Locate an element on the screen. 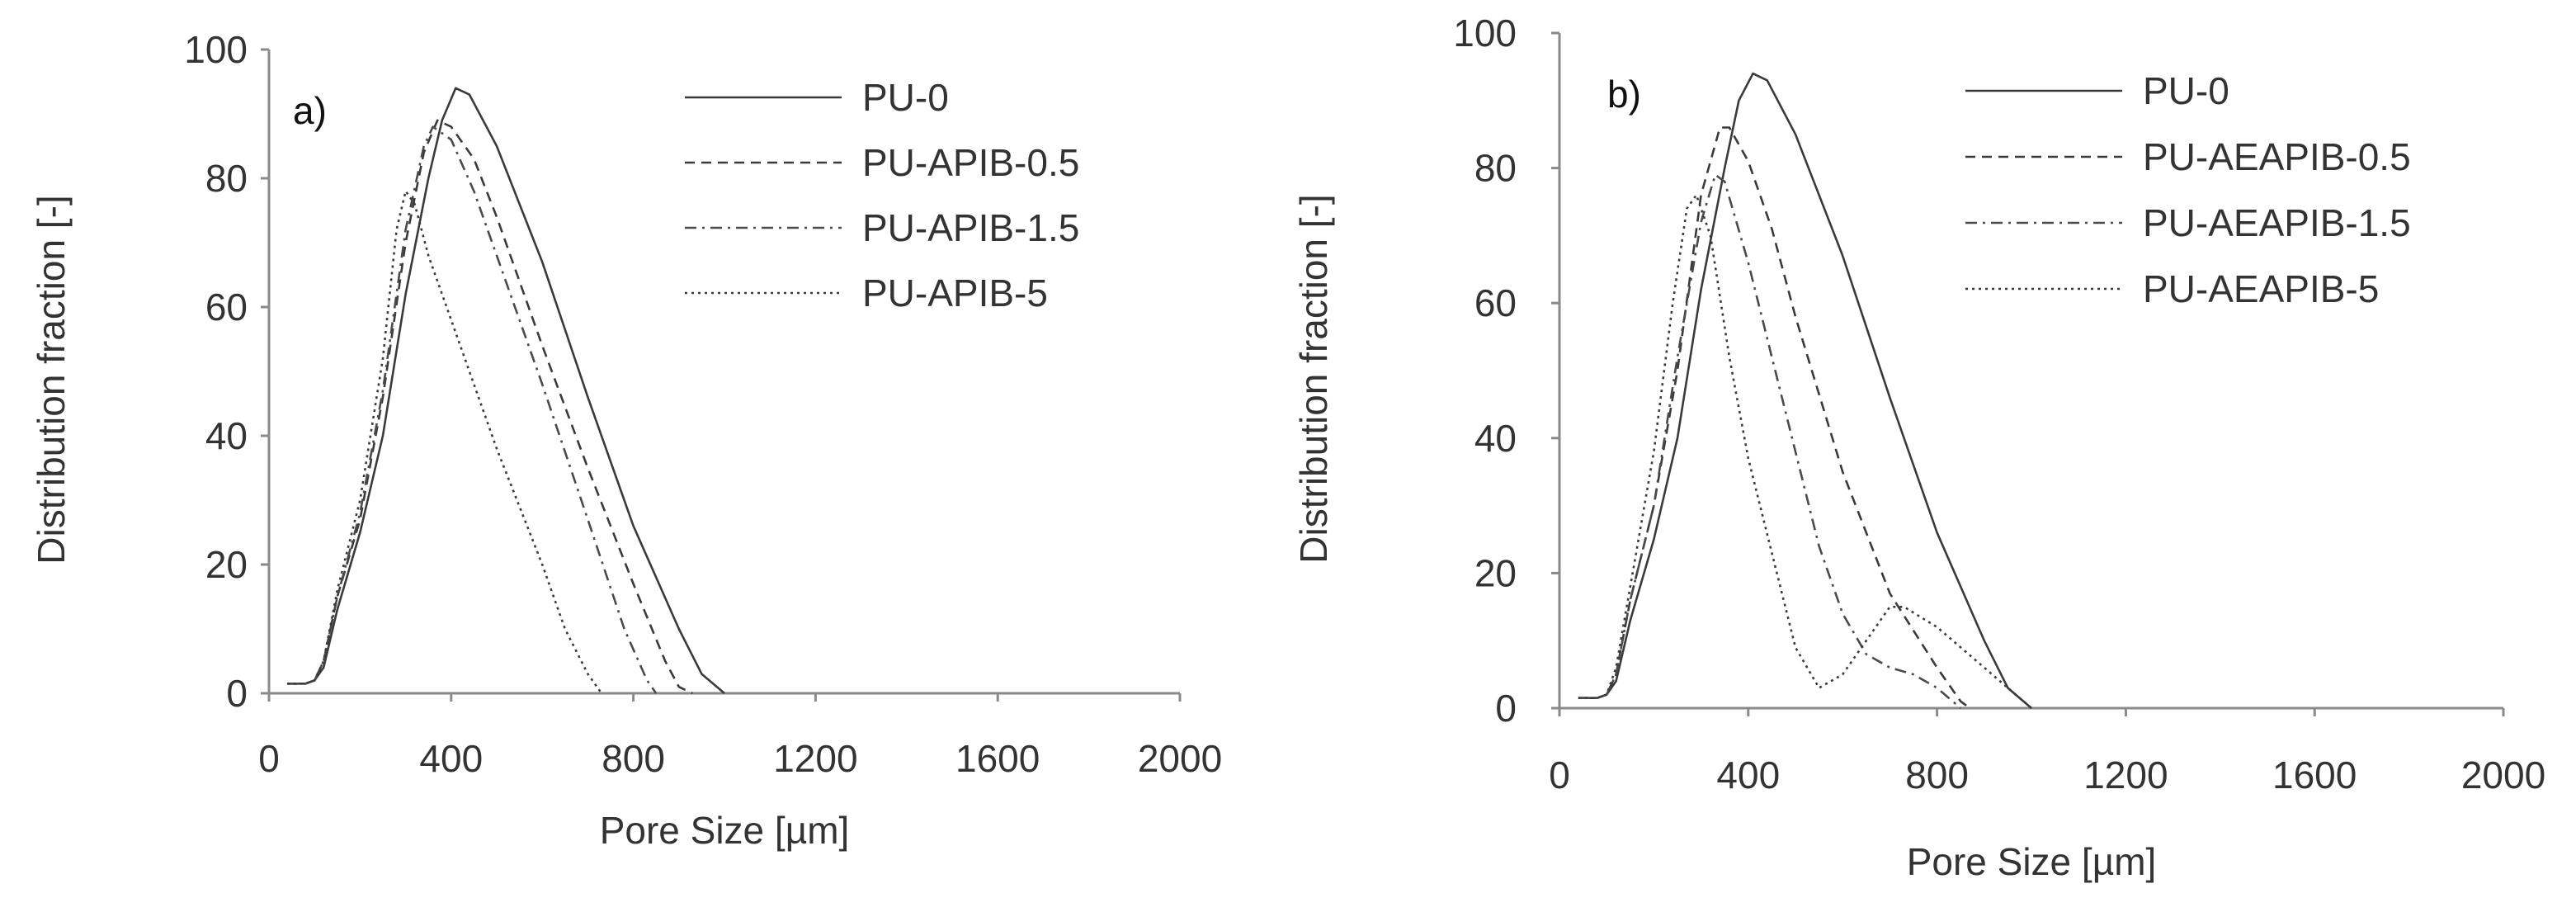  legend-label: PU-AEAPIB-5 is located at coordinates (2261, 288).